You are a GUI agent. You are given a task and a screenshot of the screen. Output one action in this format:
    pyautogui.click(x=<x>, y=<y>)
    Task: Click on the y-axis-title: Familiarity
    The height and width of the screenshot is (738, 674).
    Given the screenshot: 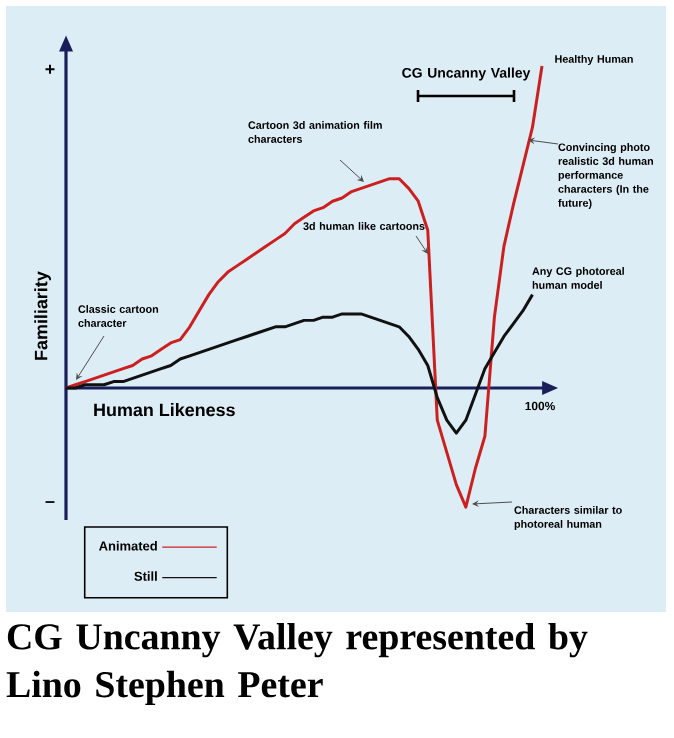 What is the action you would take?
    pyautogui.click(x=42, y=315)
    